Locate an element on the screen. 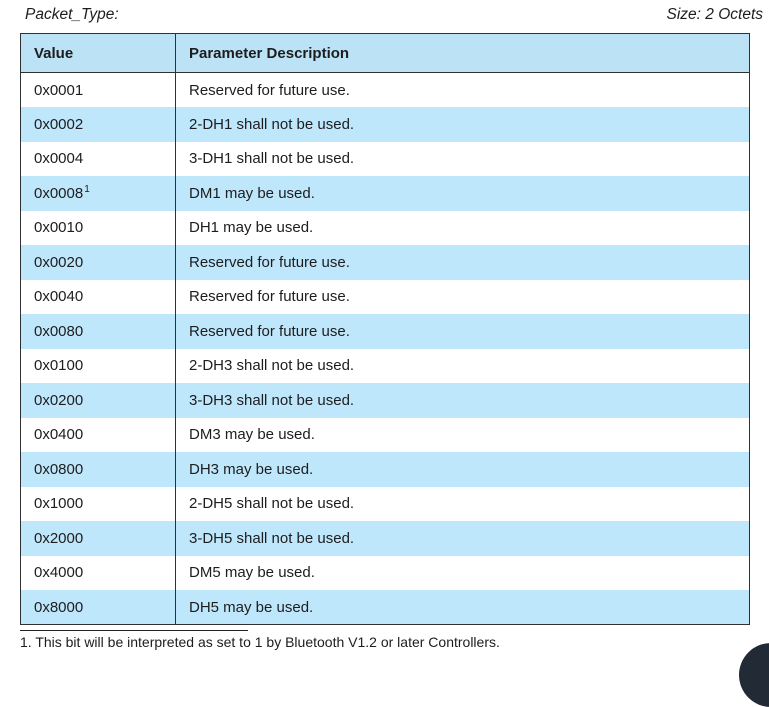  table-row: 0x0100 2-DH3 shall not be used. is located at coordinates (385, 365).